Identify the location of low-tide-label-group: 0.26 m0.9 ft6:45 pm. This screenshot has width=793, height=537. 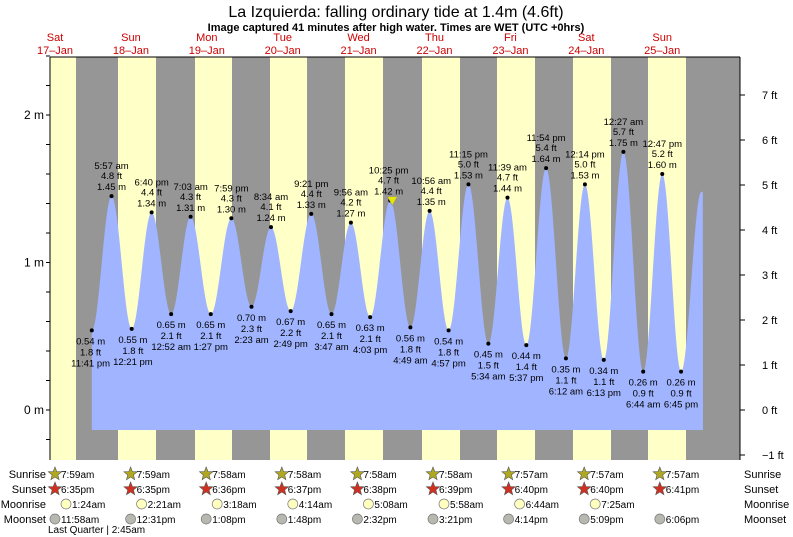
(681, 394).